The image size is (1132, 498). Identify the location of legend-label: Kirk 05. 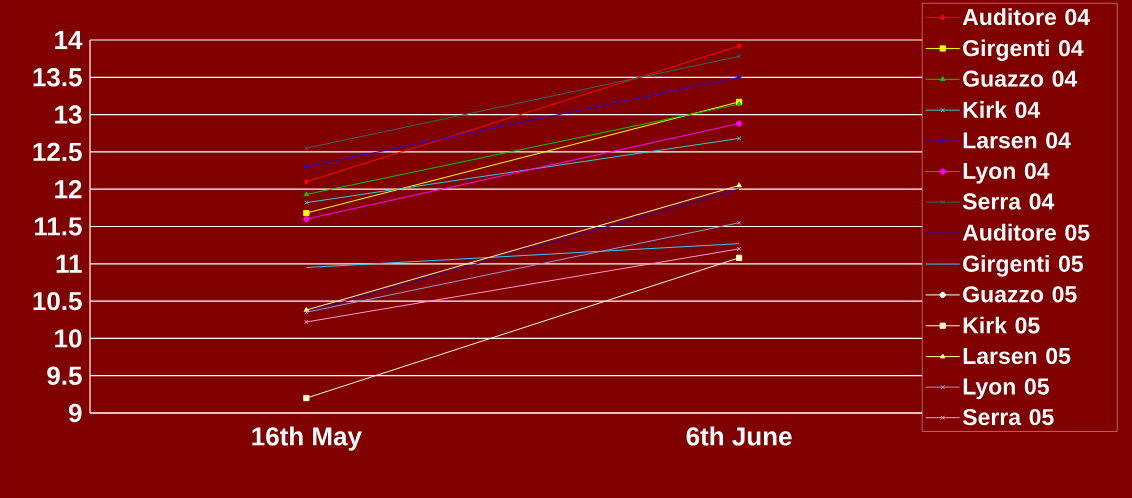
(1001, 325).